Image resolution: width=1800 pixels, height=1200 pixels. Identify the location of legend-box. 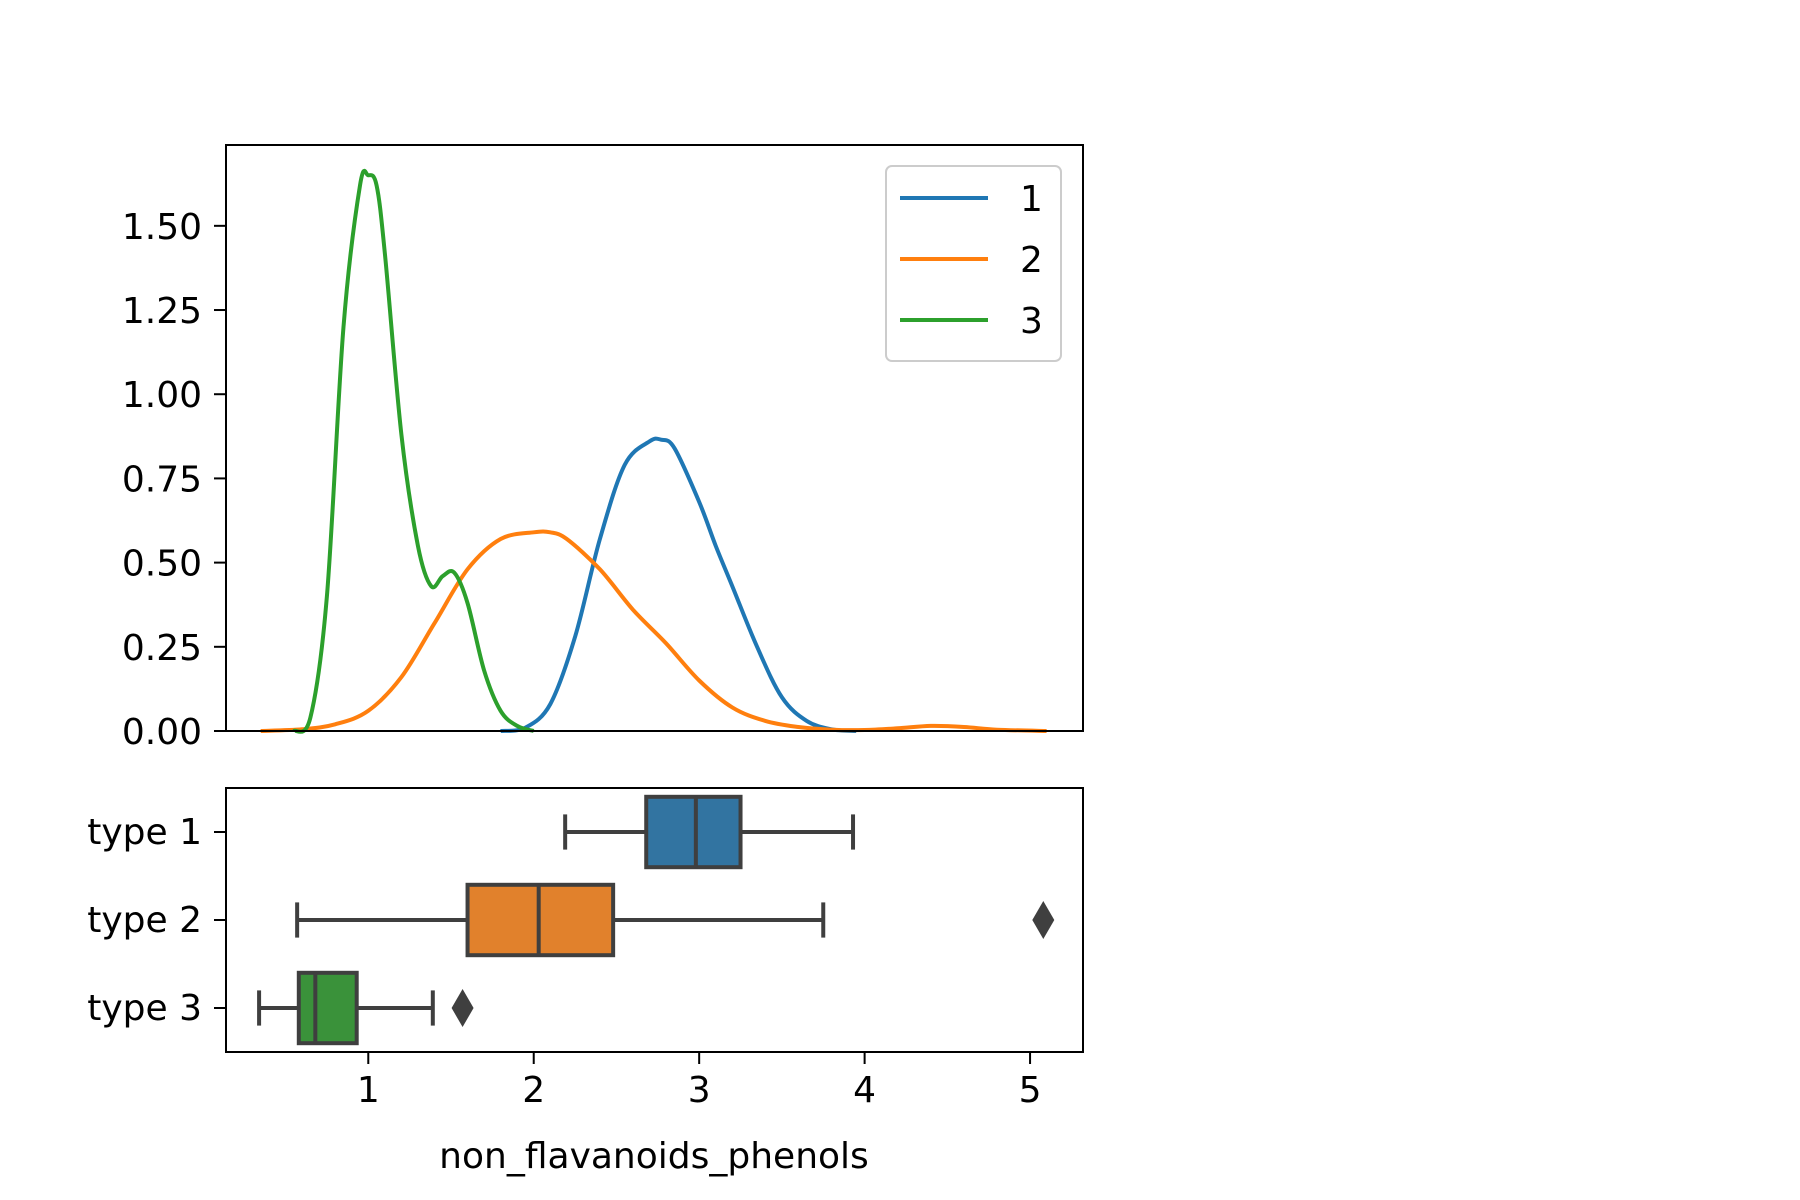
(973, 263).